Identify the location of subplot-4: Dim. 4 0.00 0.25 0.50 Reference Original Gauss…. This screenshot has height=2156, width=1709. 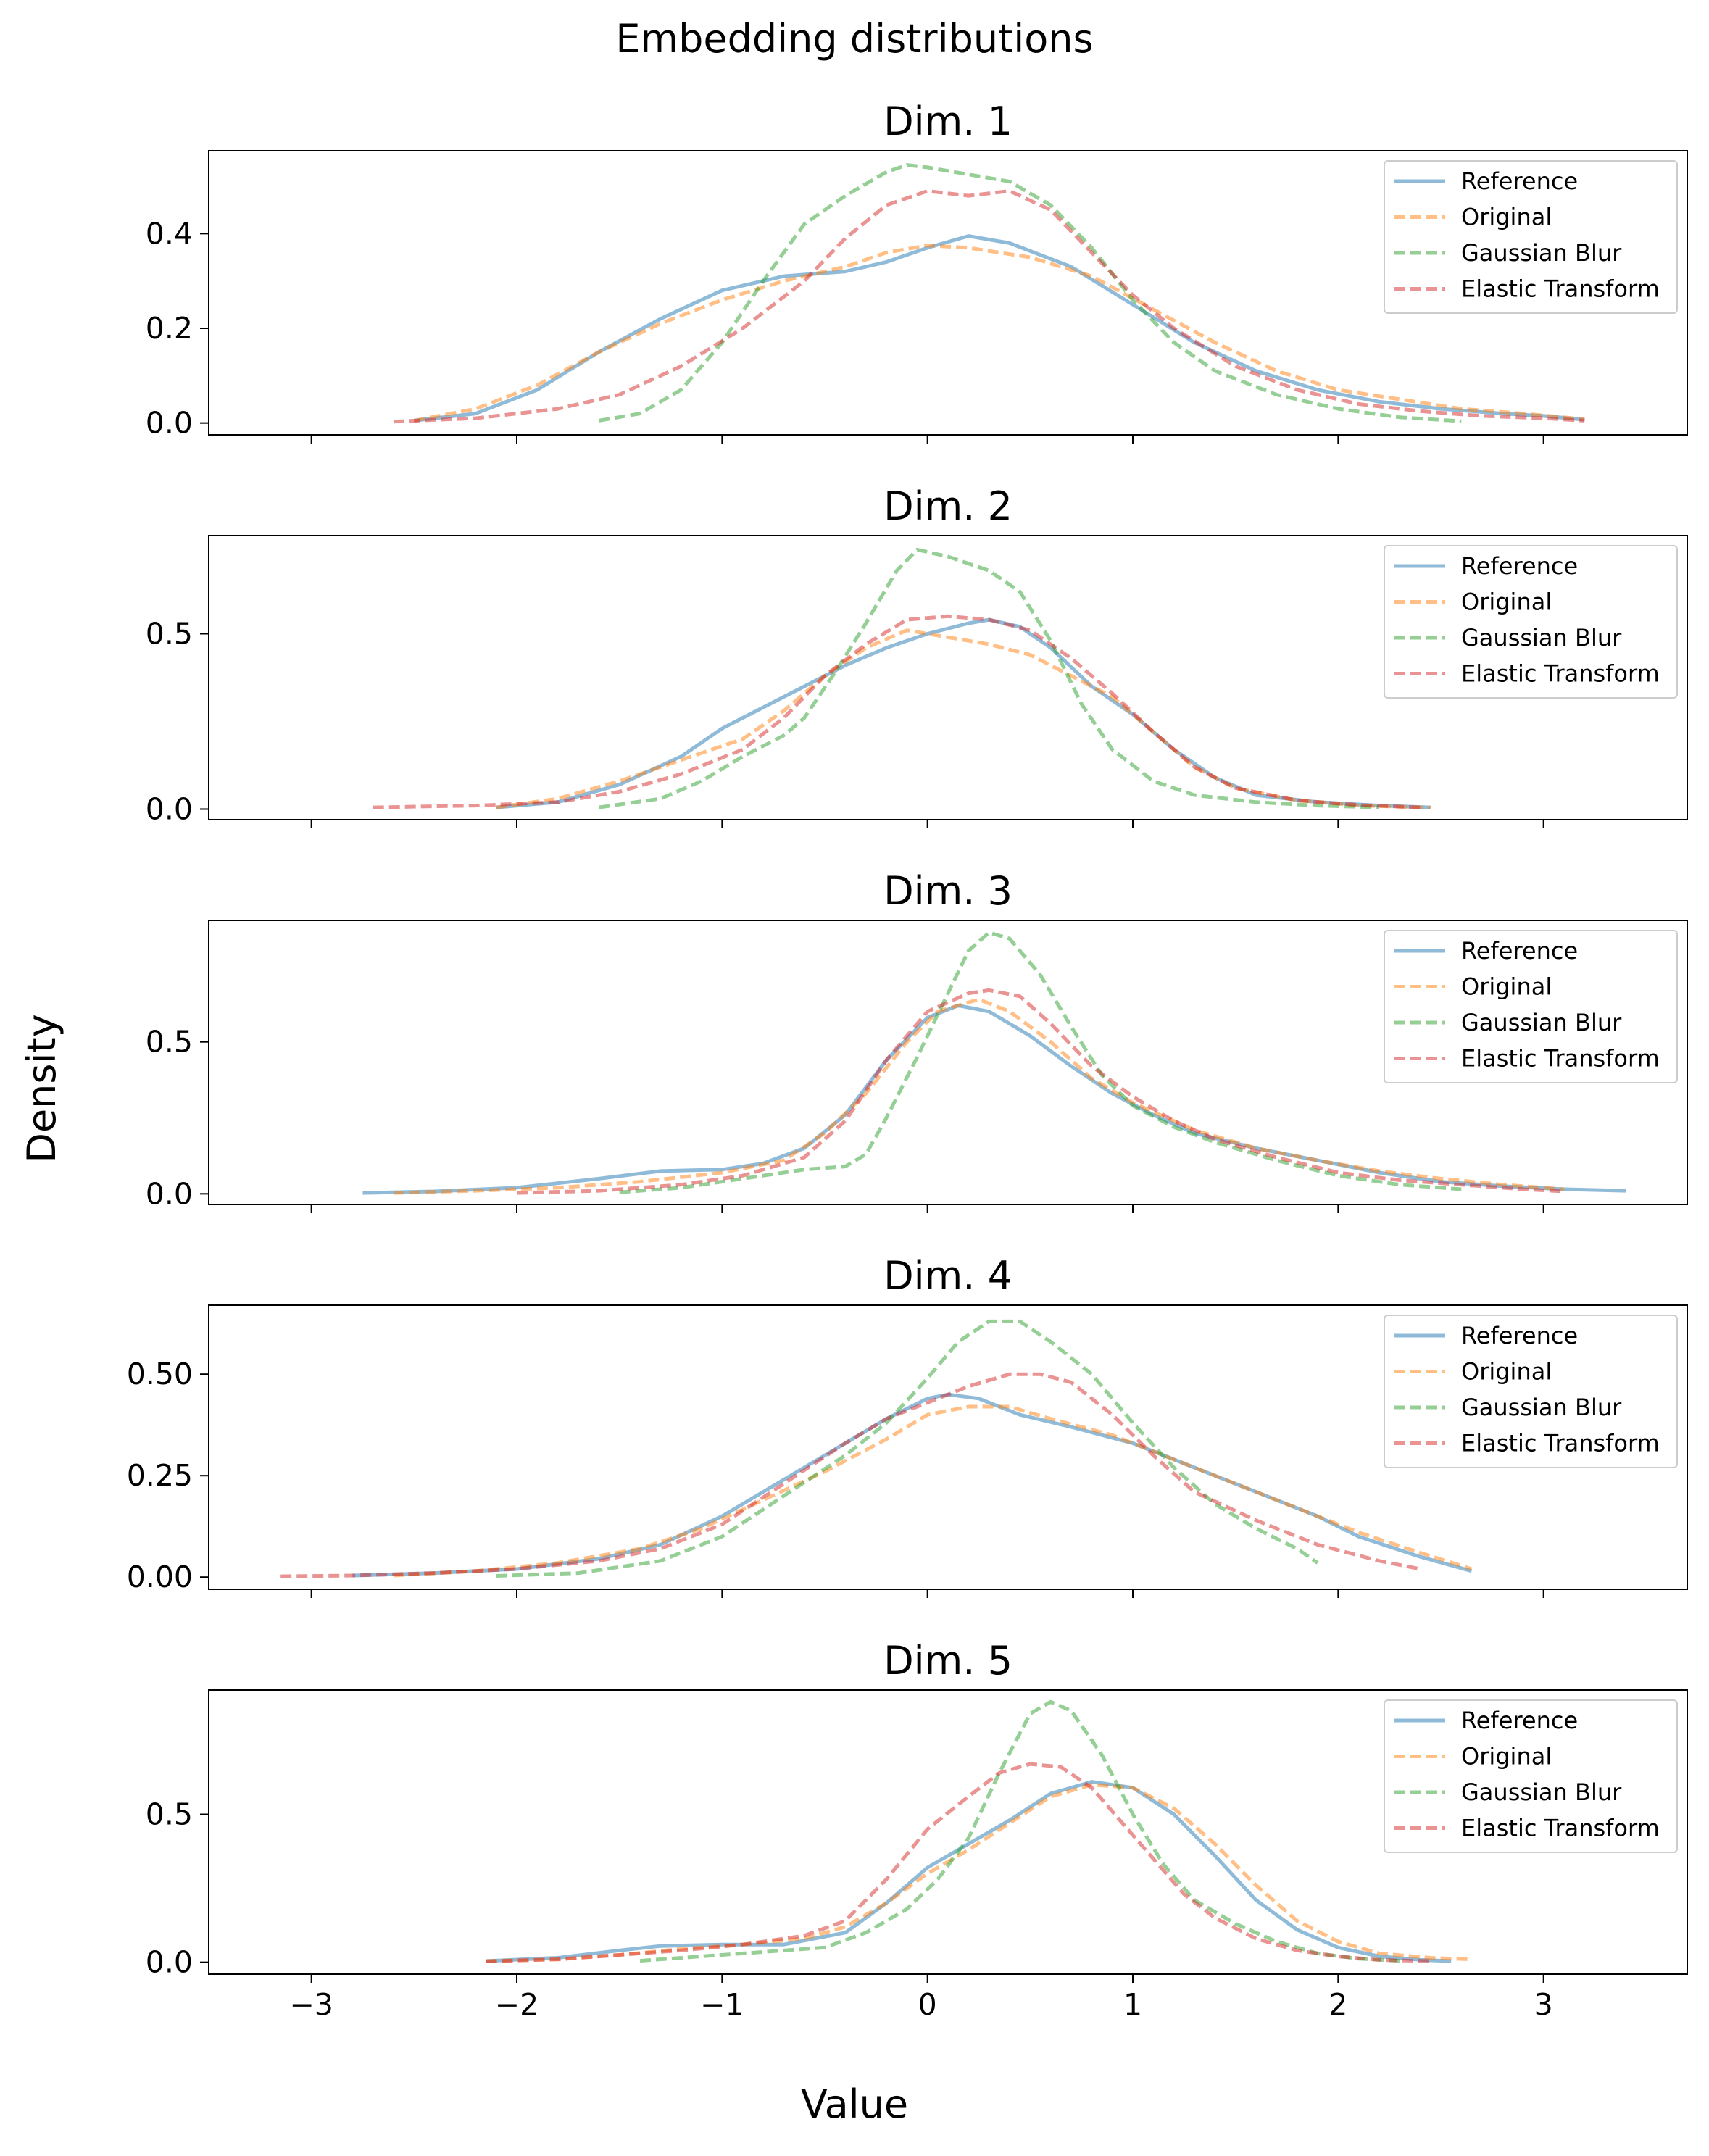
(907, 1425).